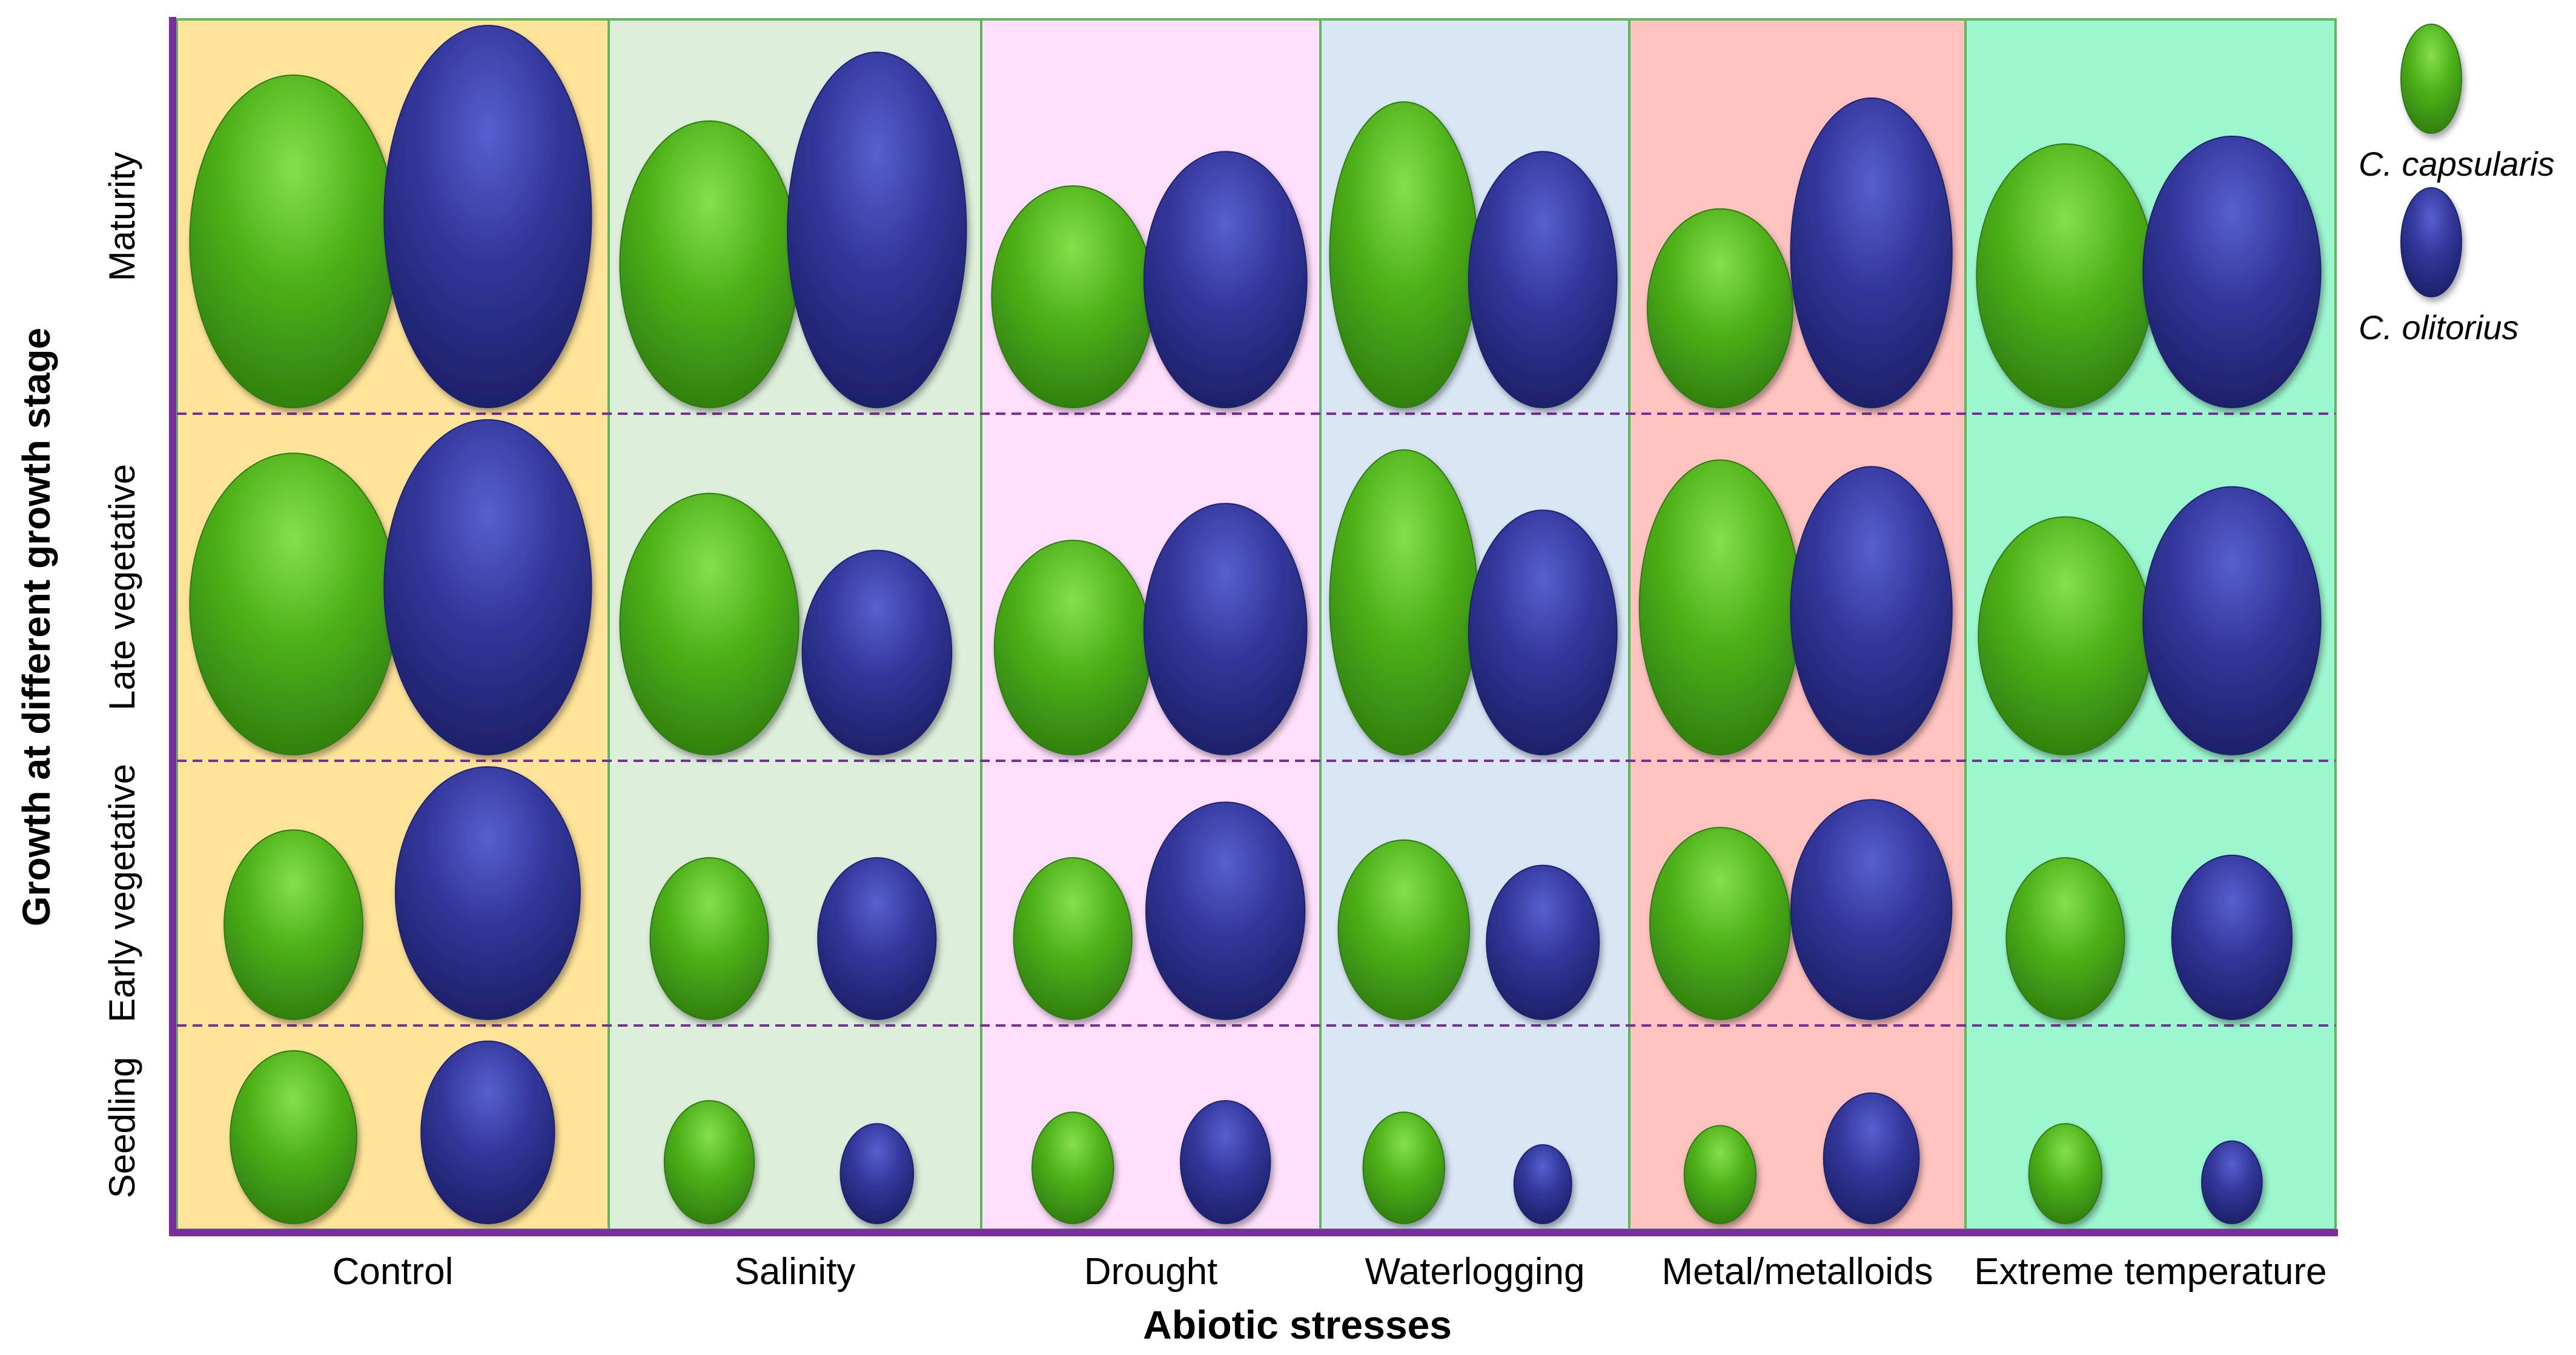 The height and width of the screenshot is (1355, 2576). What do you see at coordinates (1404, 603) in the screenshot?
I see `growth-ellipse-c-capsularis-waterlogging-late-vegetative` at bounding box center [1404, 603].